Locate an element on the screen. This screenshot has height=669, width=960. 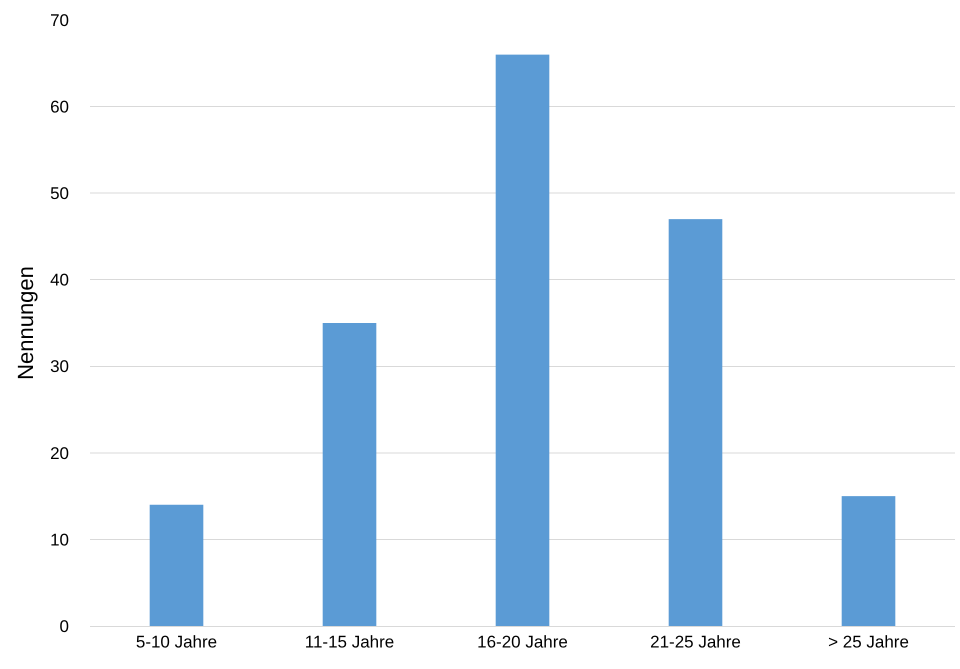
x-tick-label: 11-15 Jahre is located at coordinates (349, 642).